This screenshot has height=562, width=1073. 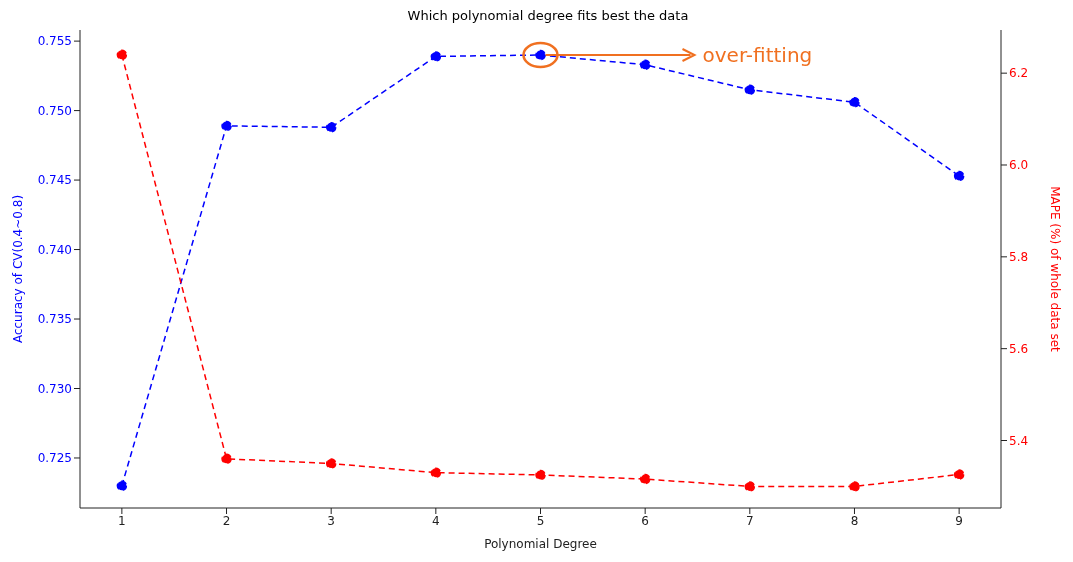 I want to click on annotation: over-fitting, so click(x=757, y=55).